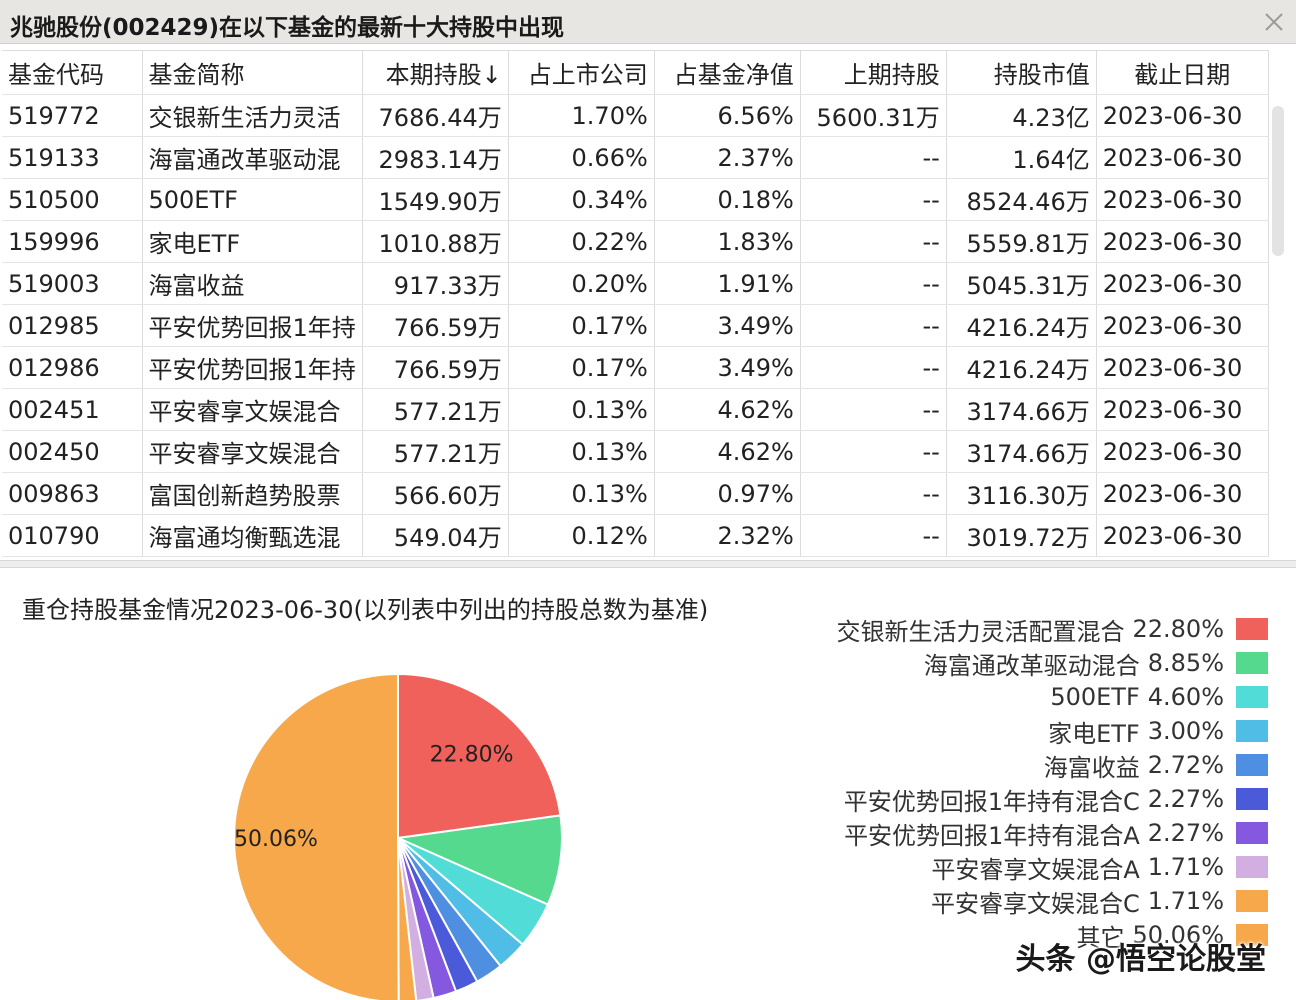 The height and width of the screenshot is (1000, 1296). What do you see at coordinates (988, 731) in the screenshot?
I see `legend-item: 家电ETF 3.00%` at bounding box center [988, 731].